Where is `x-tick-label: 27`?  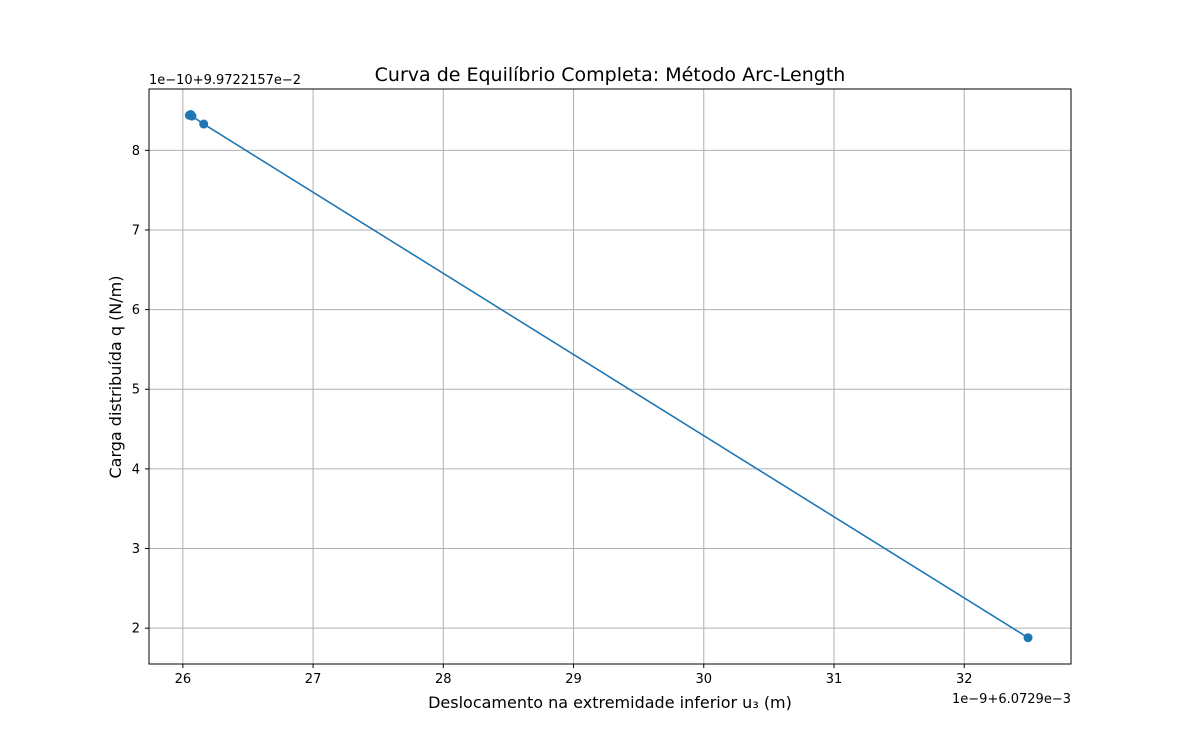
x-tick-label: 27 is located at coordinates (313, 679).